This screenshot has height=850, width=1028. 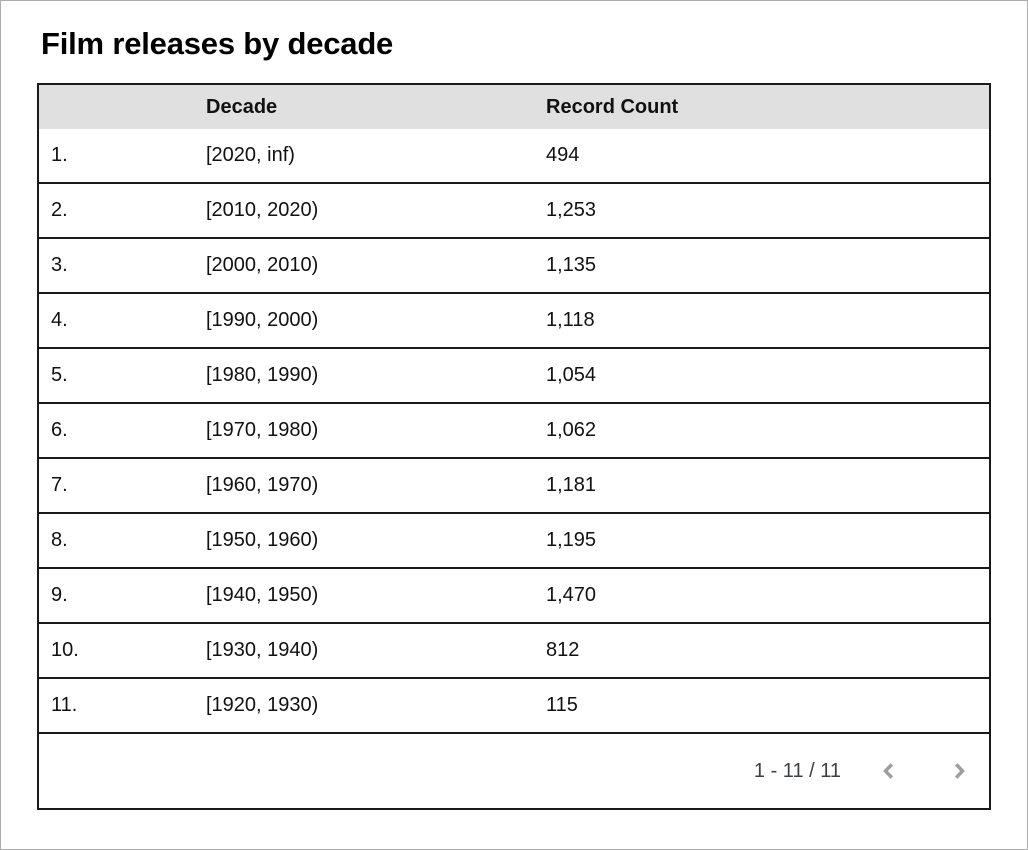 What do you see at coordinates (514, 704) in the screenshot?
I see `table-row: 11. [1920, 1930) 115` at bounding box center [514, 704].